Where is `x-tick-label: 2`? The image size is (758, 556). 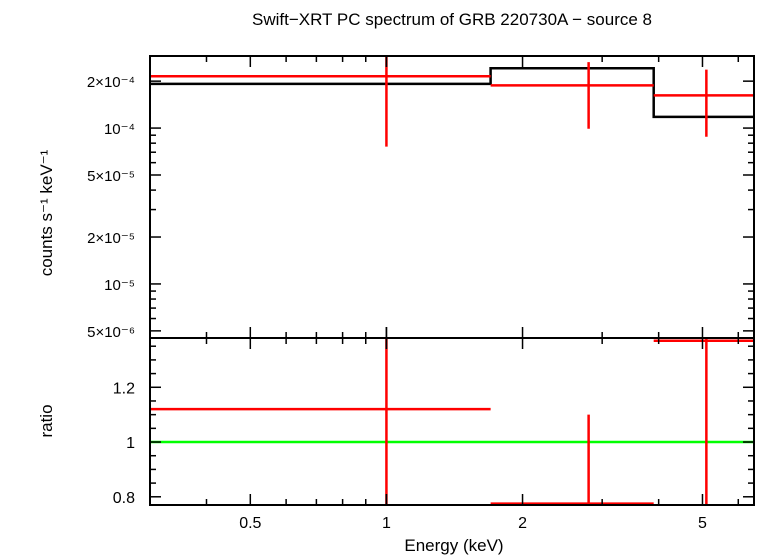
x-tick-label: 2 is located at coordinates (522, 523).